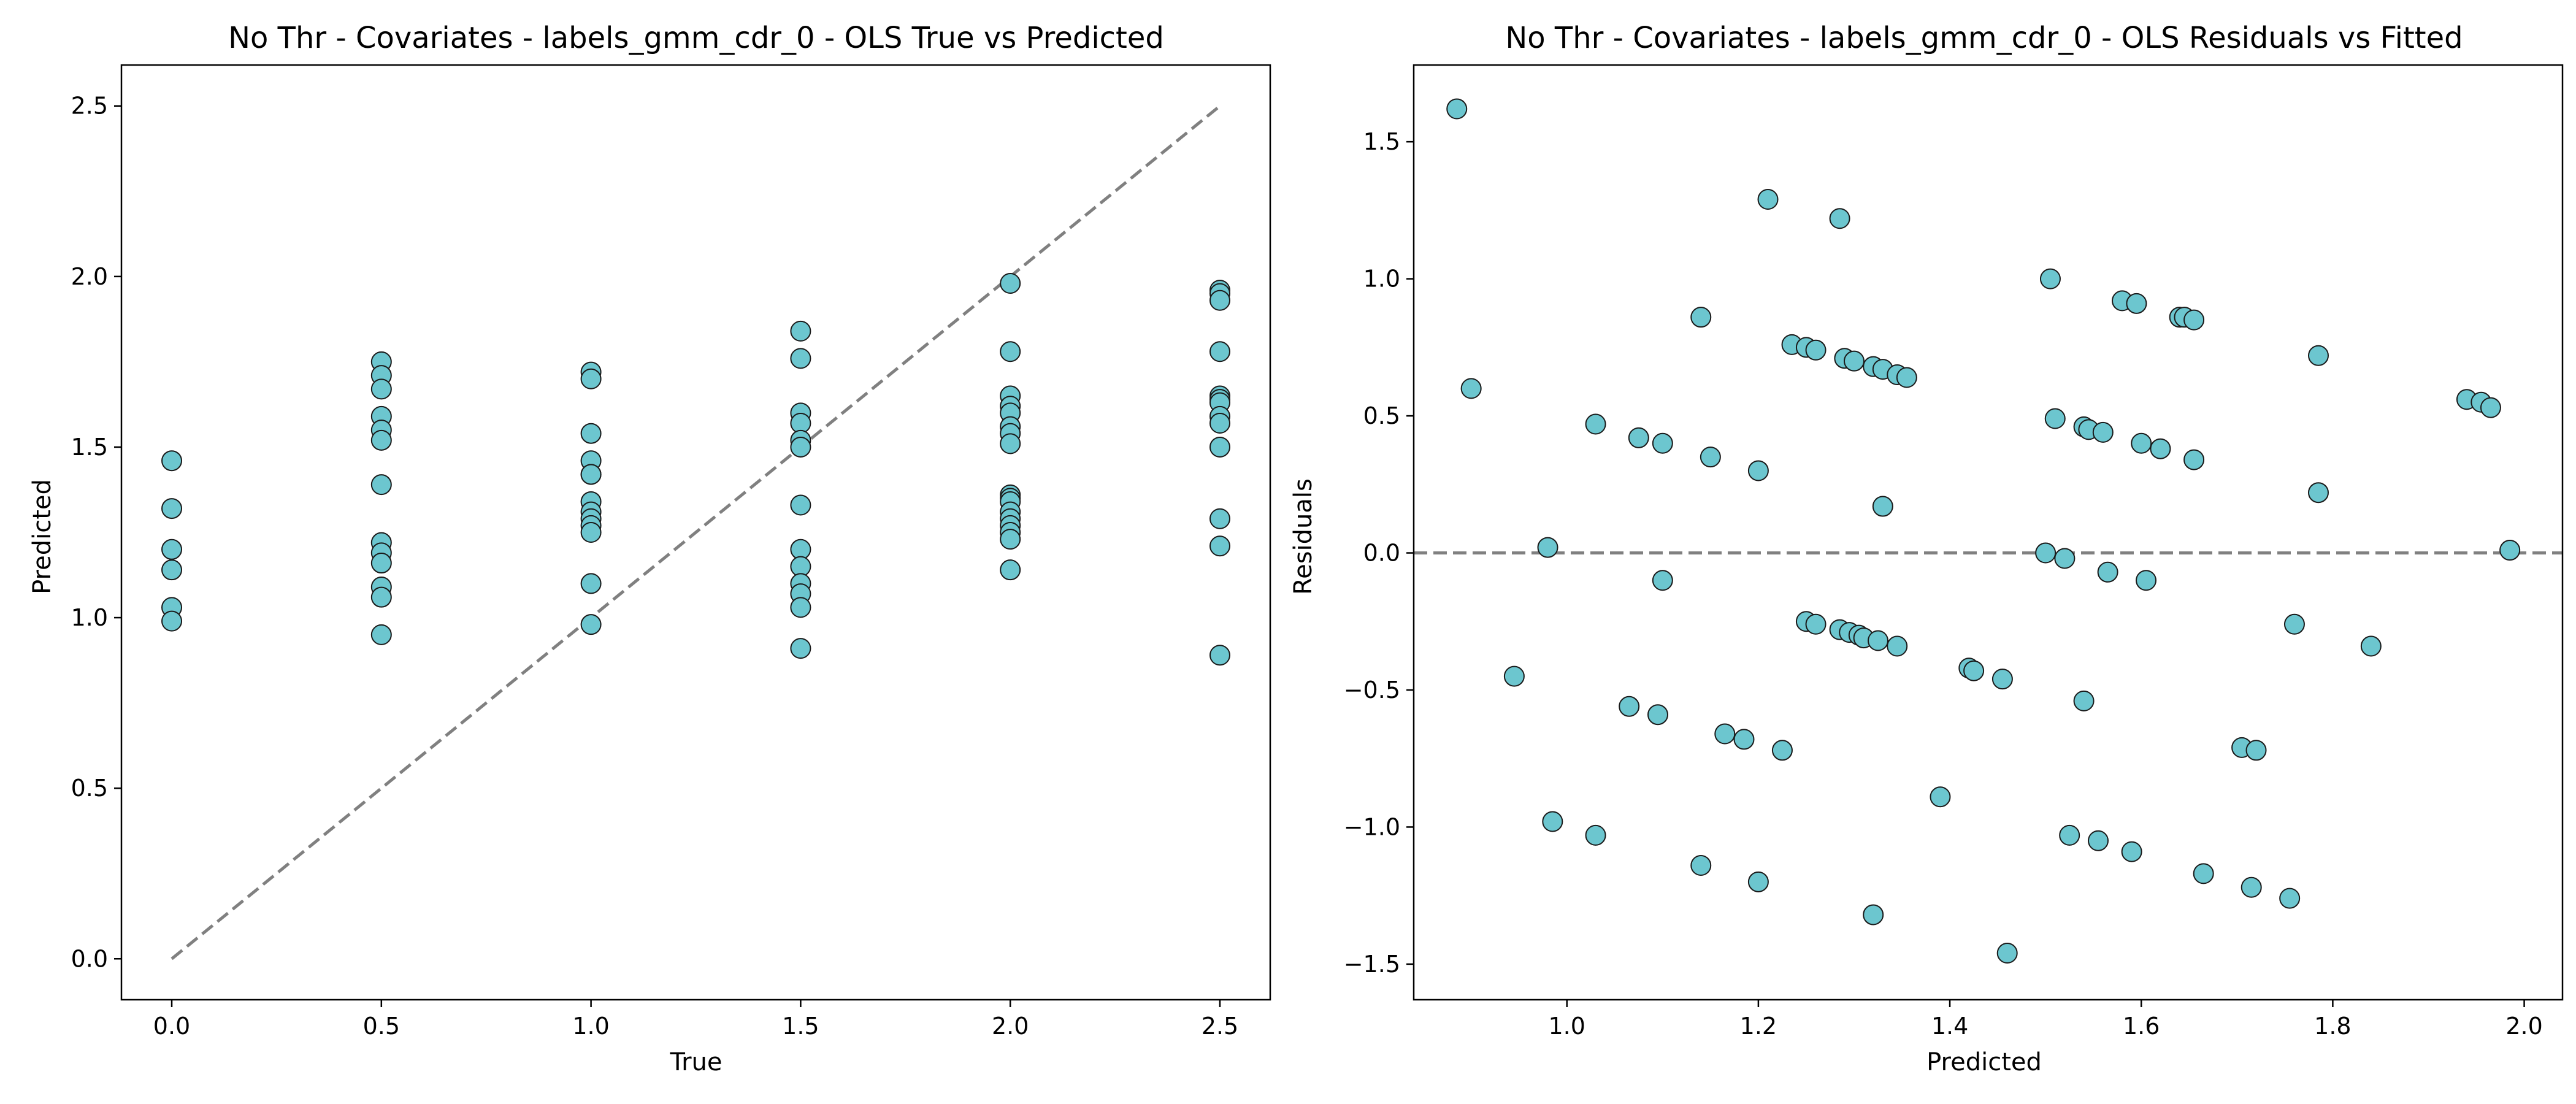 This screenshot has height=1104, width=2576. I want to click on right-ytick-label: 1.5, so click(1381, 141).